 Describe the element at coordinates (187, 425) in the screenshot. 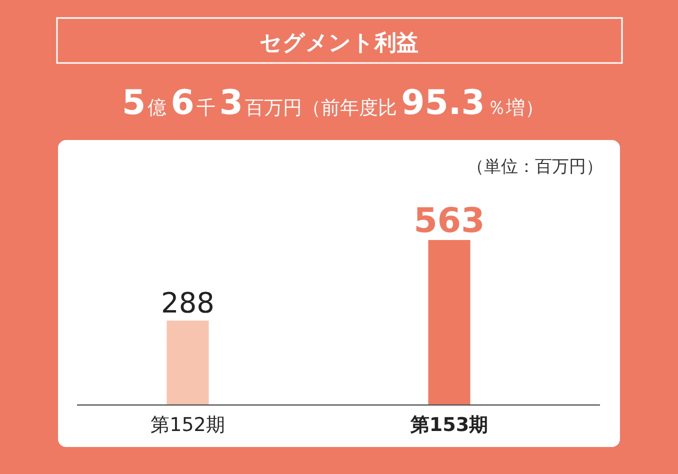

I see `x-tick-label: 第152期` at that location.